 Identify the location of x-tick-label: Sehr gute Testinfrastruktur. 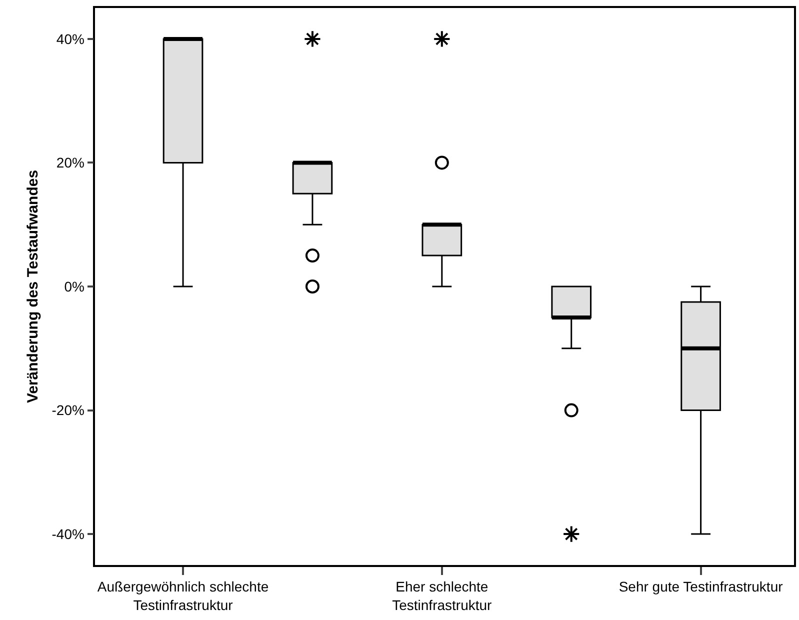
(701, 586).